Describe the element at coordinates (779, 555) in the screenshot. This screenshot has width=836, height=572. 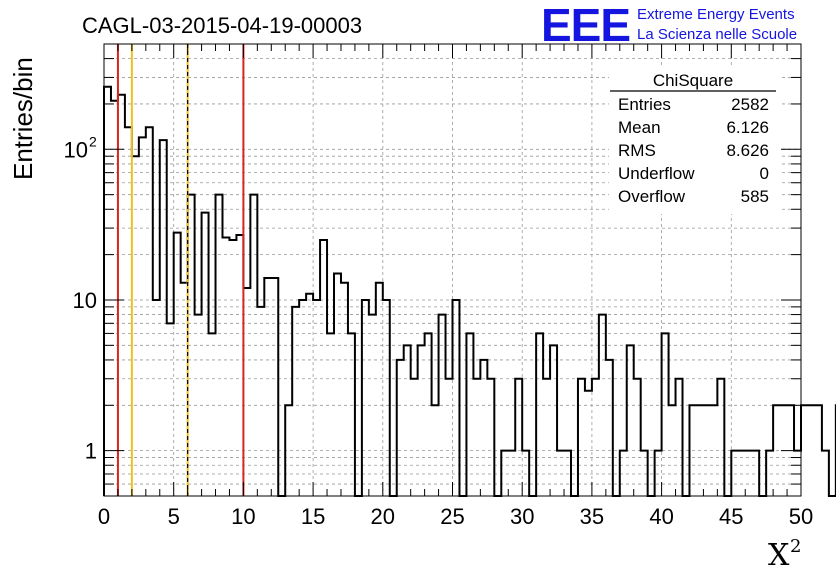
I see `x-axis-label: X` at that location.